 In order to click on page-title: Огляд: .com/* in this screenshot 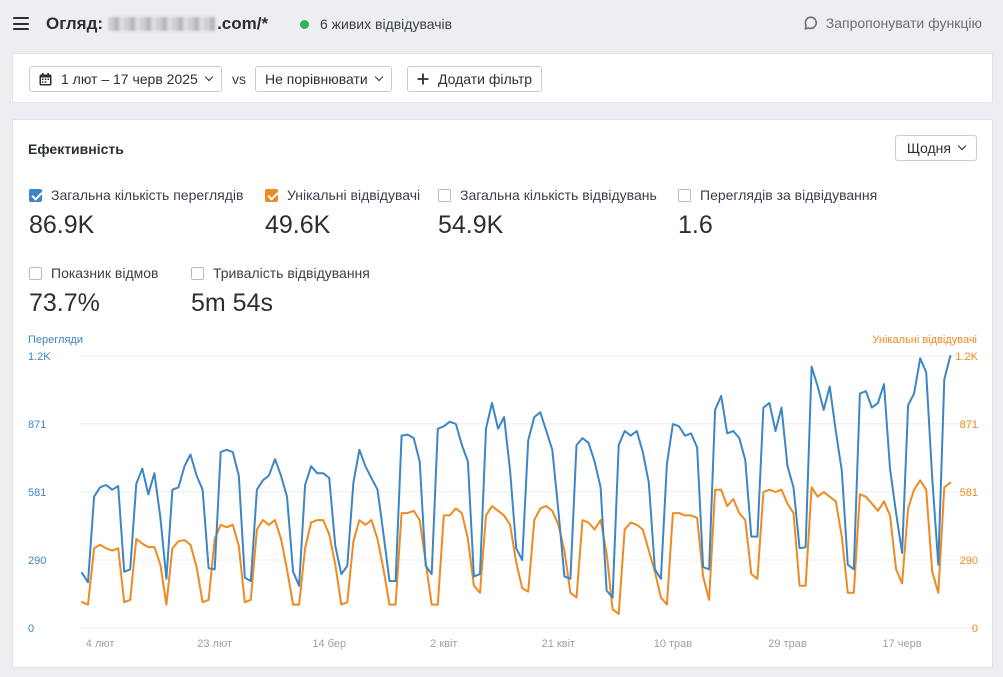, I will do `click(157, 24)`.